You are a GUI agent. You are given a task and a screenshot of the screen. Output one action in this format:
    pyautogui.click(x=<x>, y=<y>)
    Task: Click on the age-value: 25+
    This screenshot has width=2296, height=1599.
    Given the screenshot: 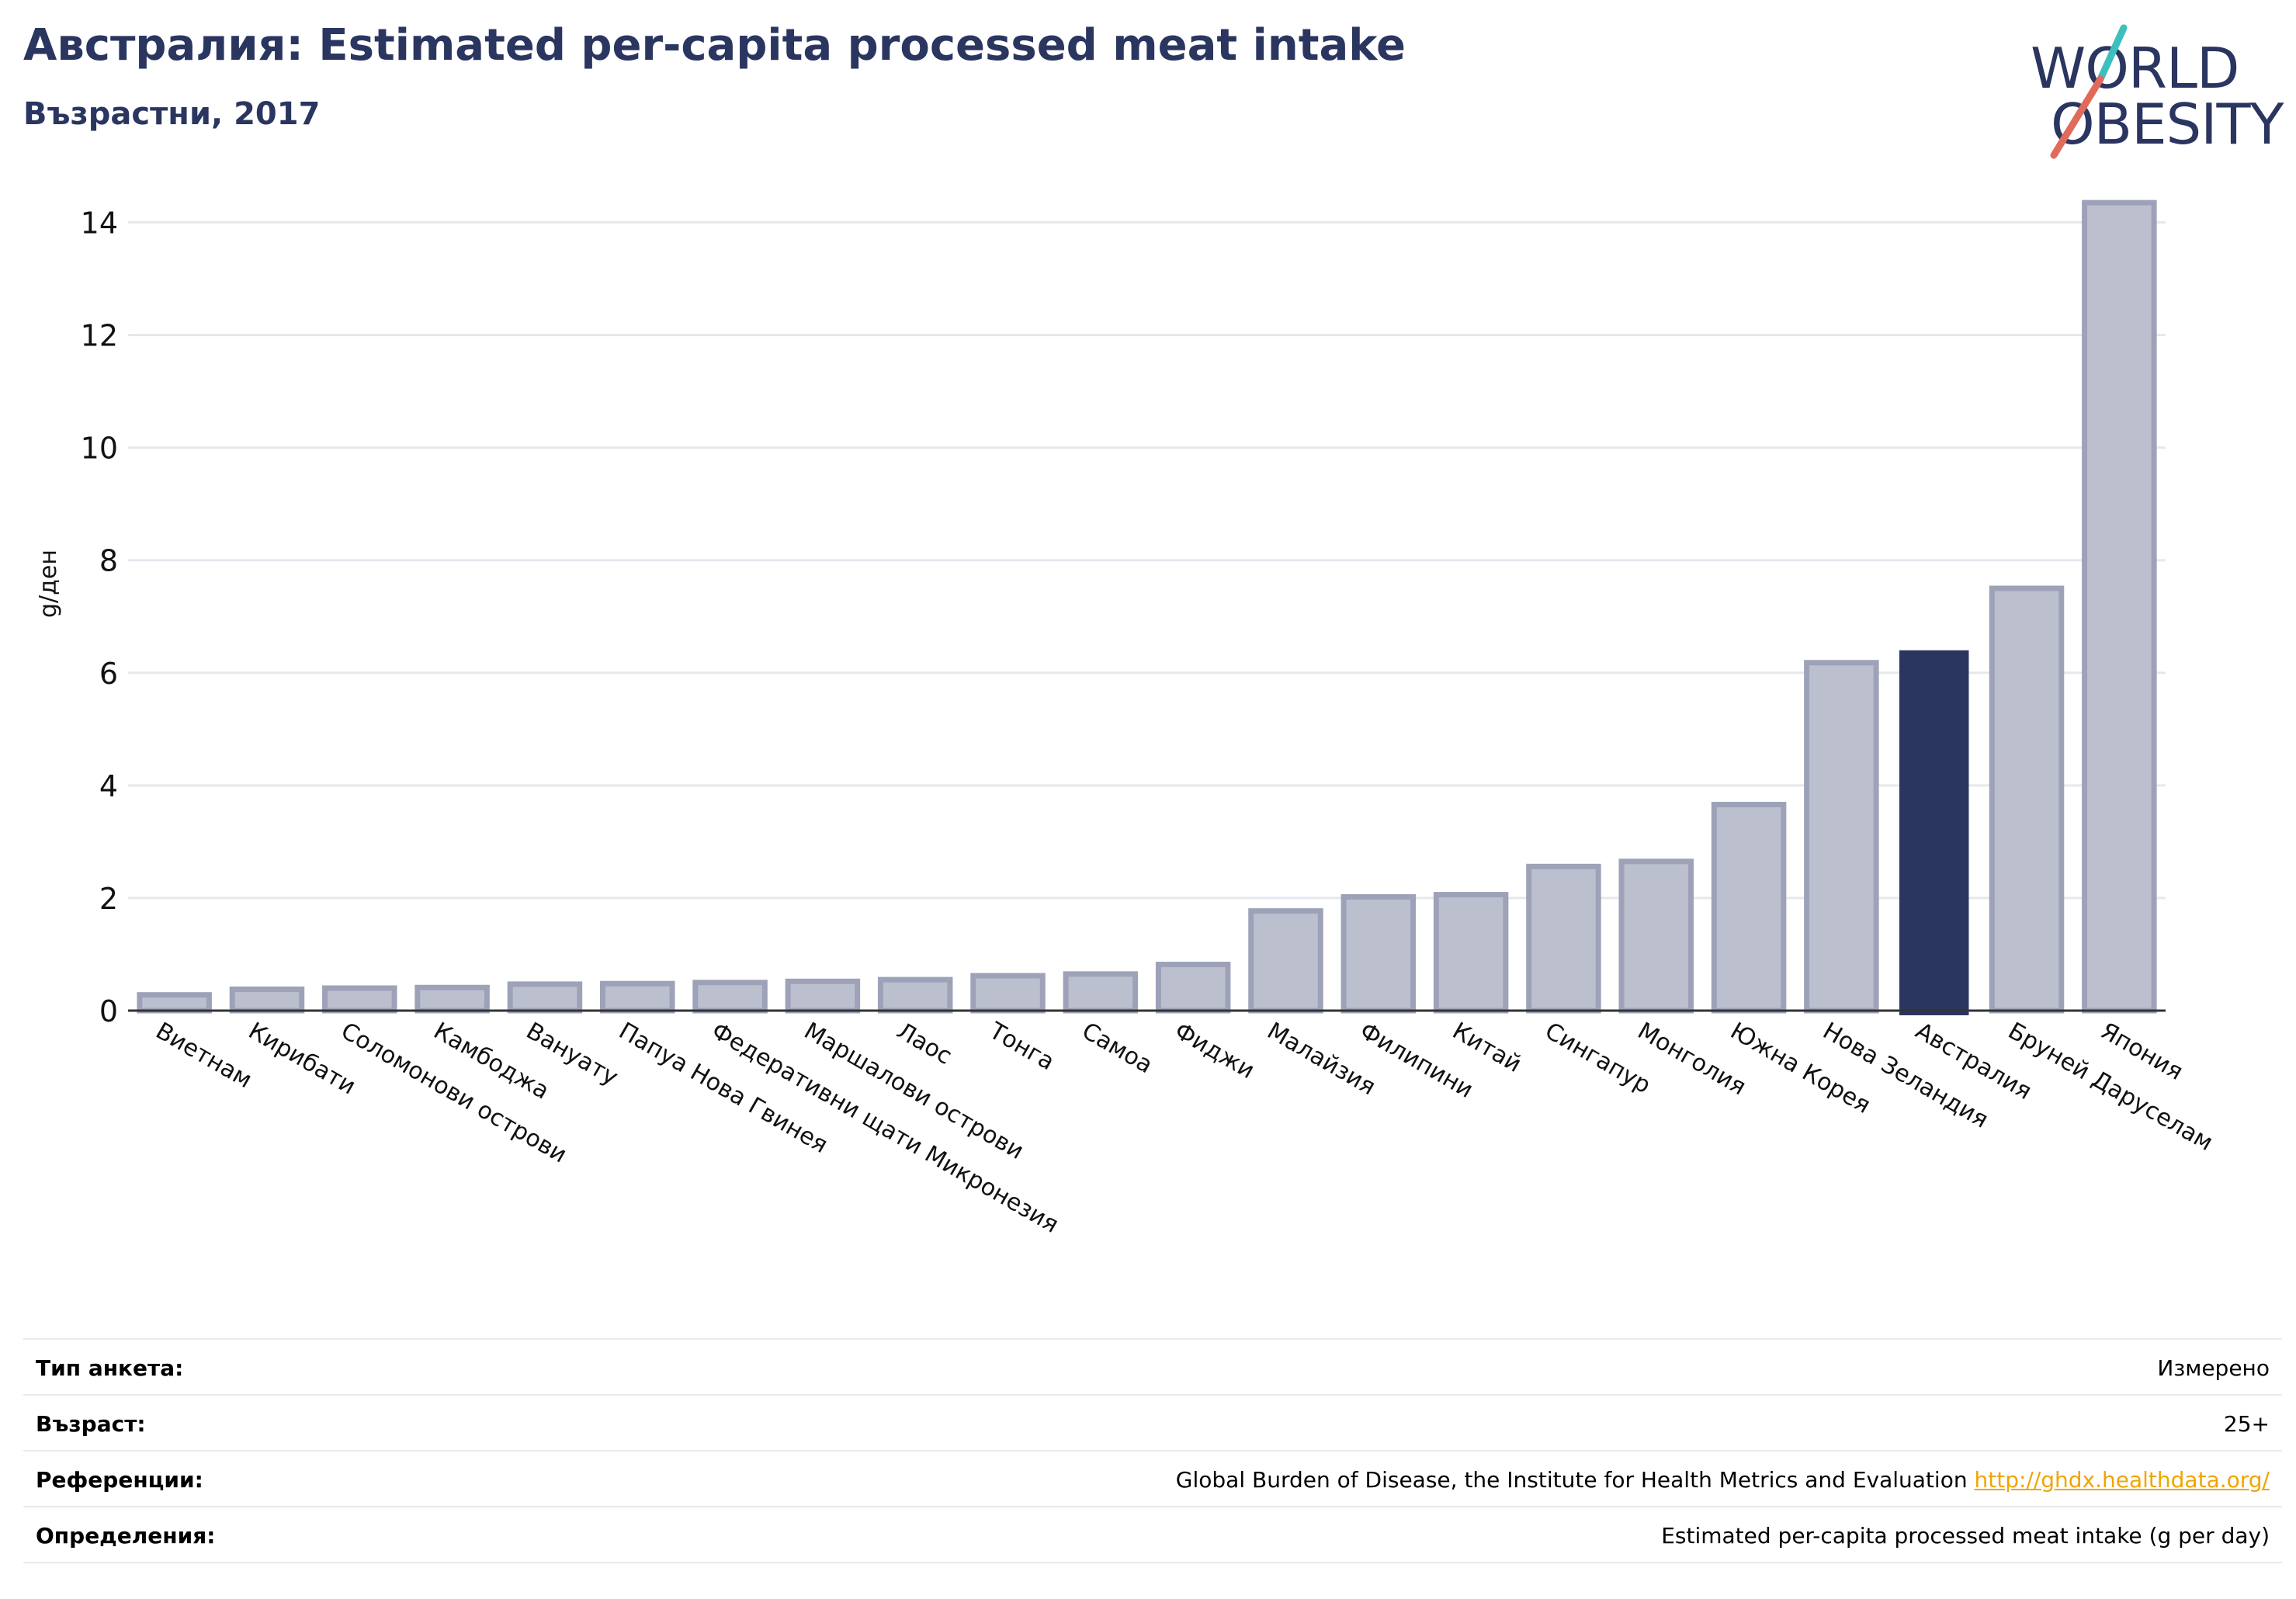 What is the action you would take?
    pyautogui.click(x=2246, y=1424)
    